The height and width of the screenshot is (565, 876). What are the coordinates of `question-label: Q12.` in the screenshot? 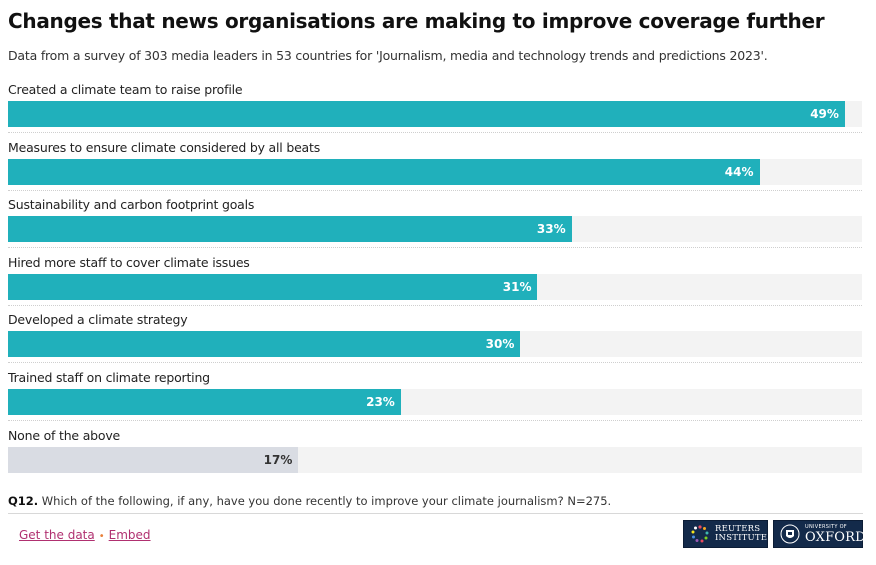 It's located at (23, 501).